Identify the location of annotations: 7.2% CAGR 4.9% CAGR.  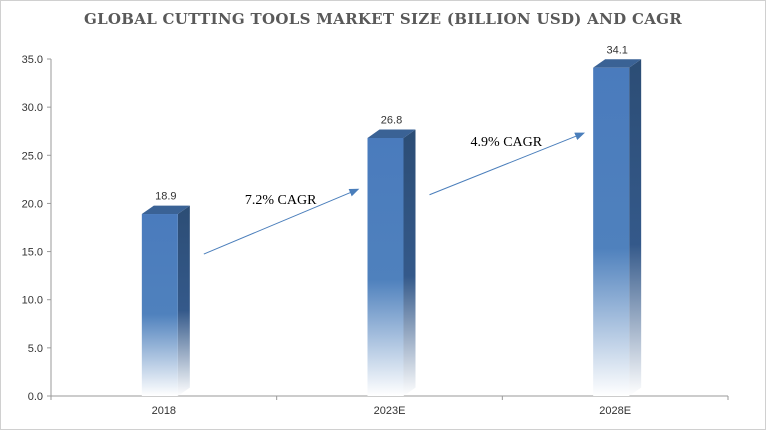
(394, 193).